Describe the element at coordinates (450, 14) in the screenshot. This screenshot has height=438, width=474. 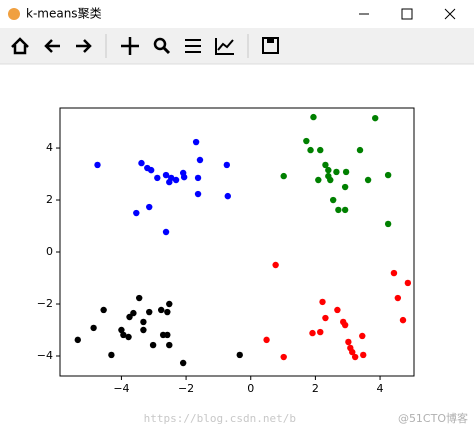
I see `close-button` at that location.